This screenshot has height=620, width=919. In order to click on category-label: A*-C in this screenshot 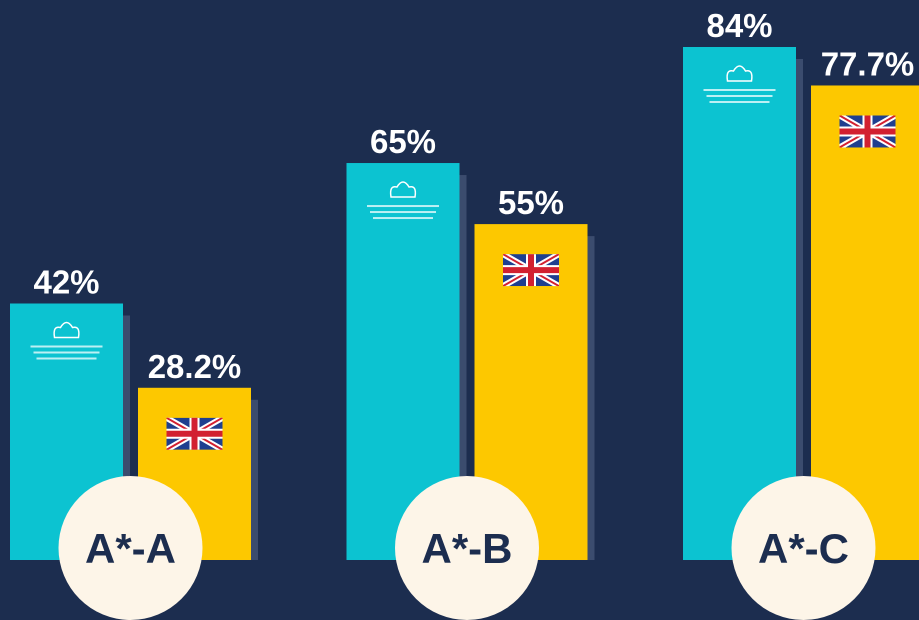, I will do `click(803, 548)`.